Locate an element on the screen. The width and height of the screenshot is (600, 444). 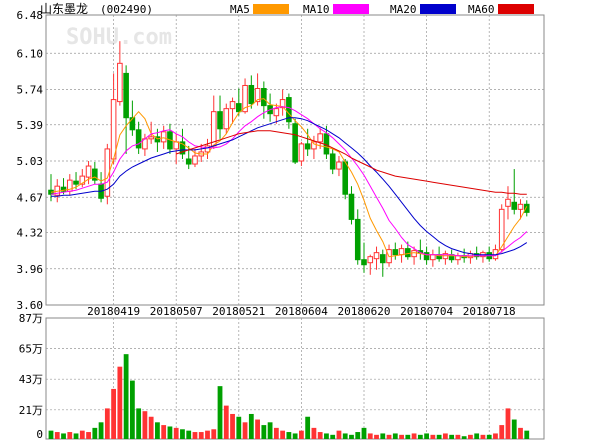
price-tick-label: 5.03 is located at coordinates (30, 161).